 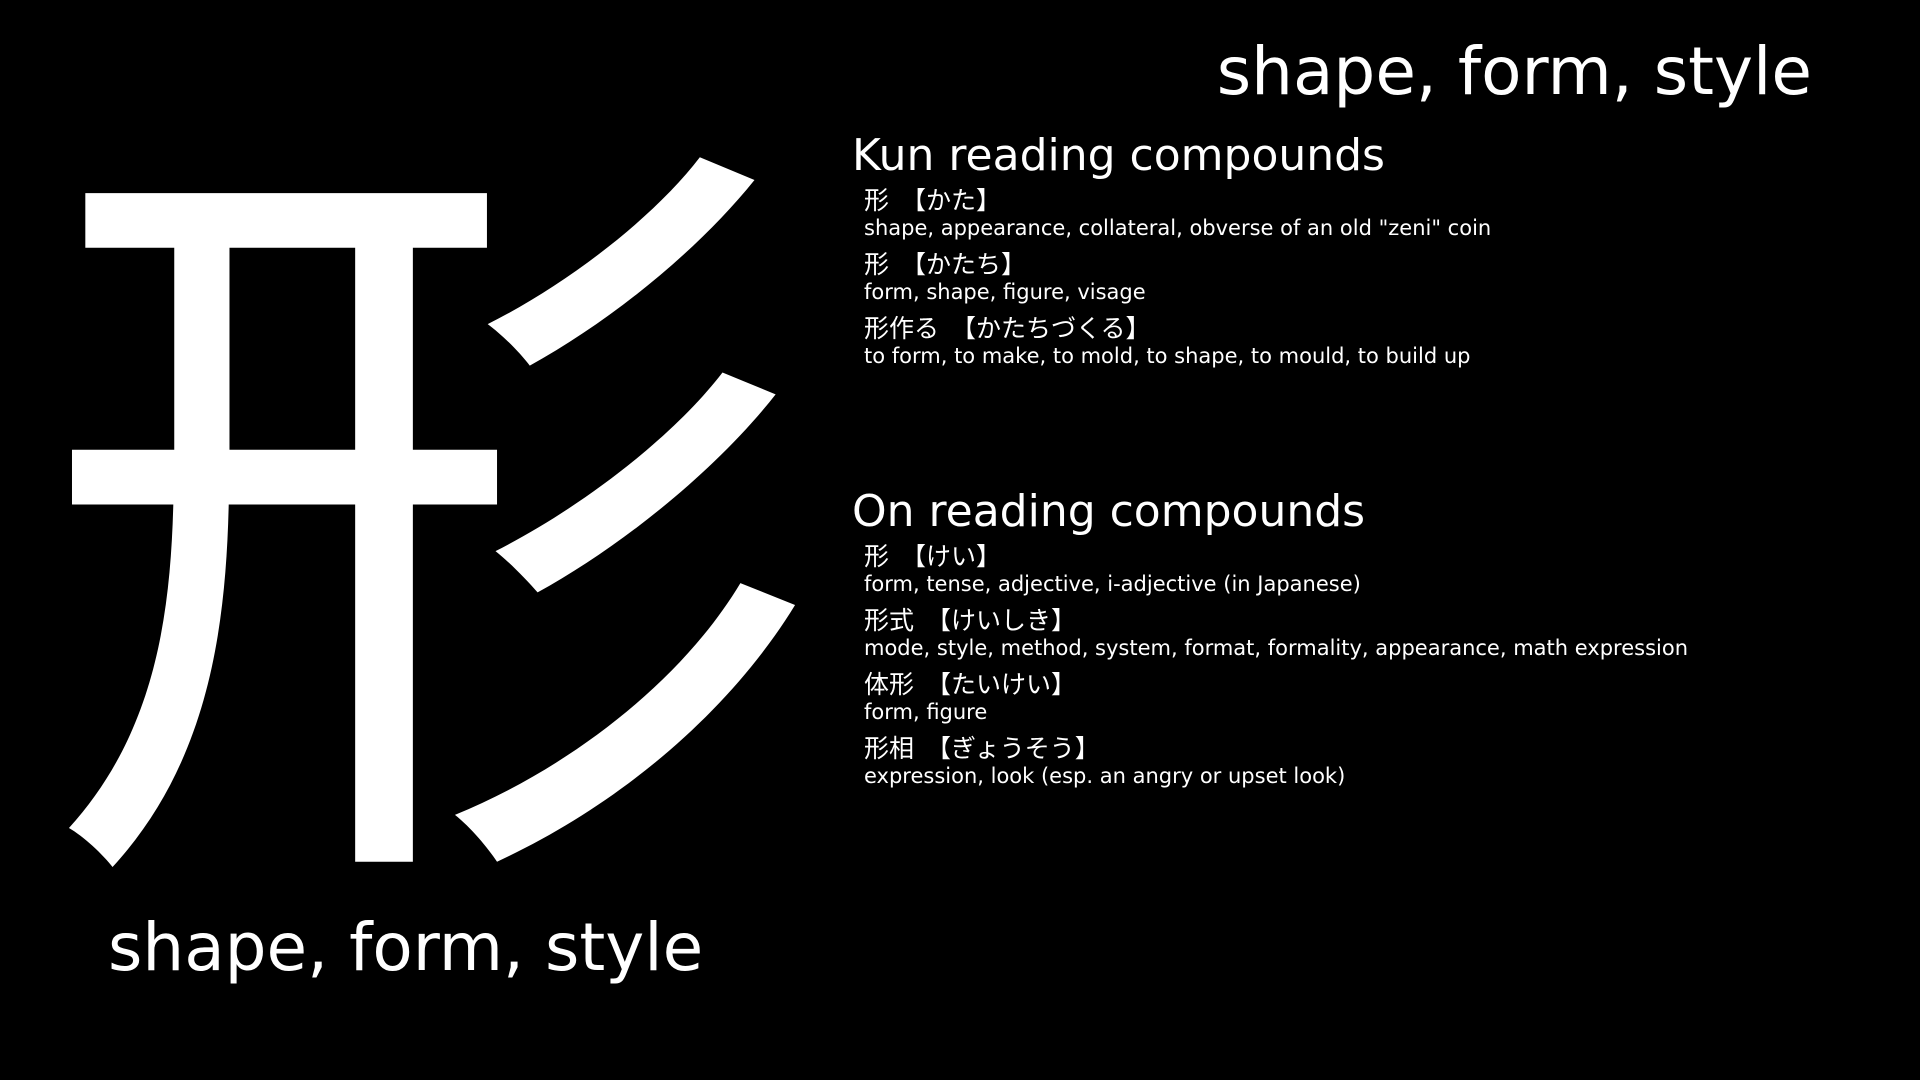 I want to click on on-section-heading: On reading compounds, so click(x=1109, y=511).